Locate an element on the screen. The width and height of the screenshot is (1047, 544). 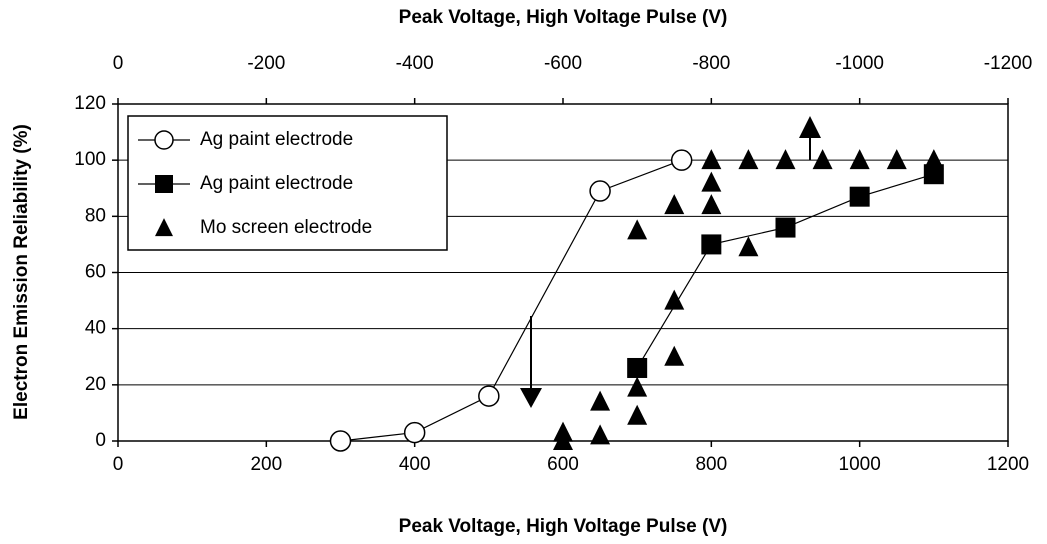
x-tick-label: 1000 is located at coordinates (860, 464).